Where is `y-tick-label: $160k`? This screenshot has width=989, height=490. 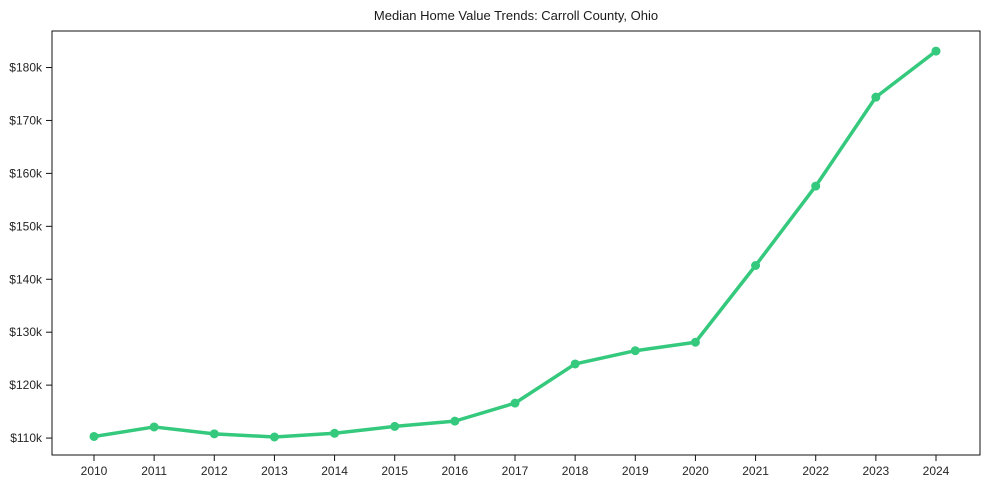
y-tick-label: $160k is located at coordinates (26, 173).